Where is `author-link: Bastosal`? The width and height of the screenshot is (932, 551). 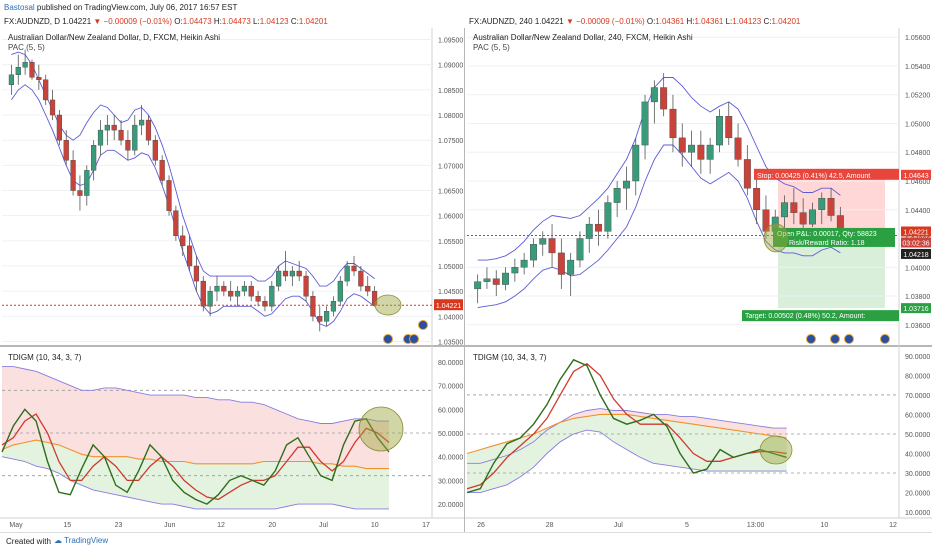
author-link: Bastosal is located at coordinates (19, 7).